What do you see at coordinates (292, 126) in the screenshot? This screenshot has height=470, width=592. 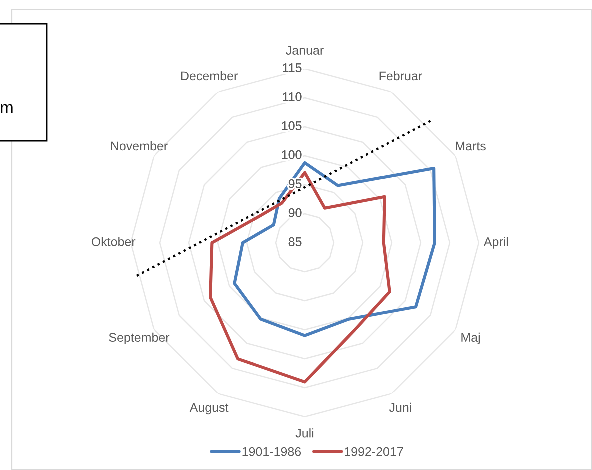 I see `y-tick-label: 105` at bounding box center [292, 126].